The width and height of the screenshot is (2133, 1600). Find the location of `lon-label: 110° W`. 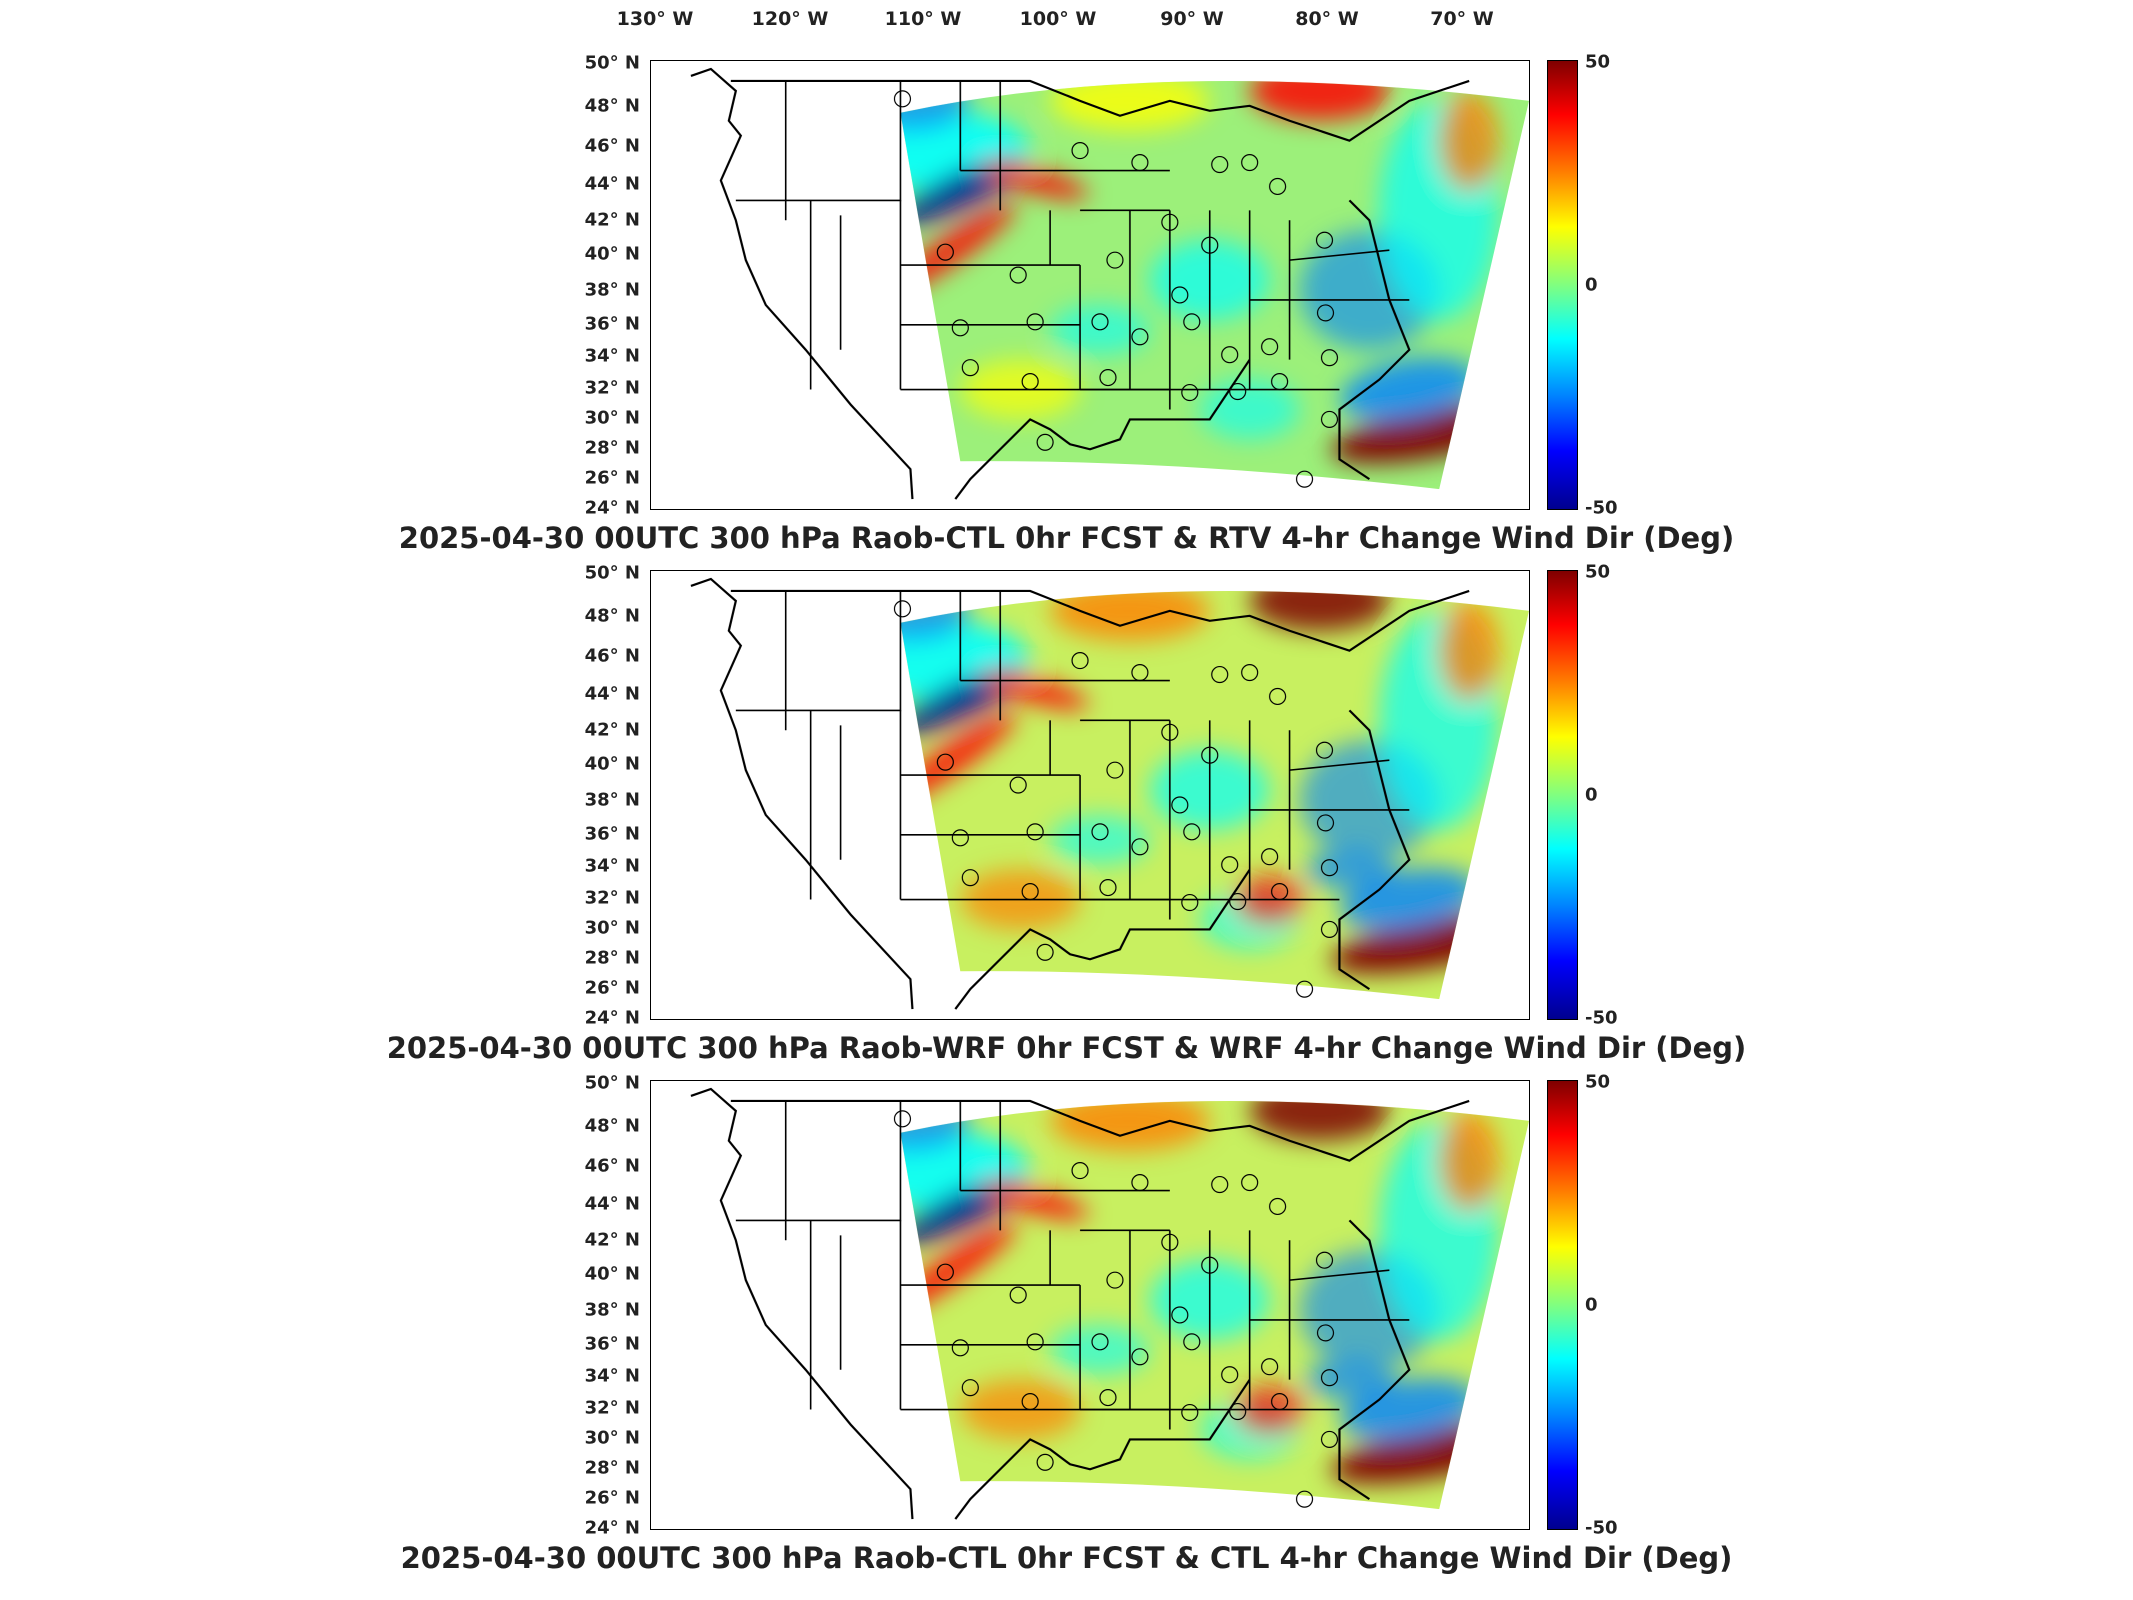

lon-label: 110° W is located at coordinates (923, 19).